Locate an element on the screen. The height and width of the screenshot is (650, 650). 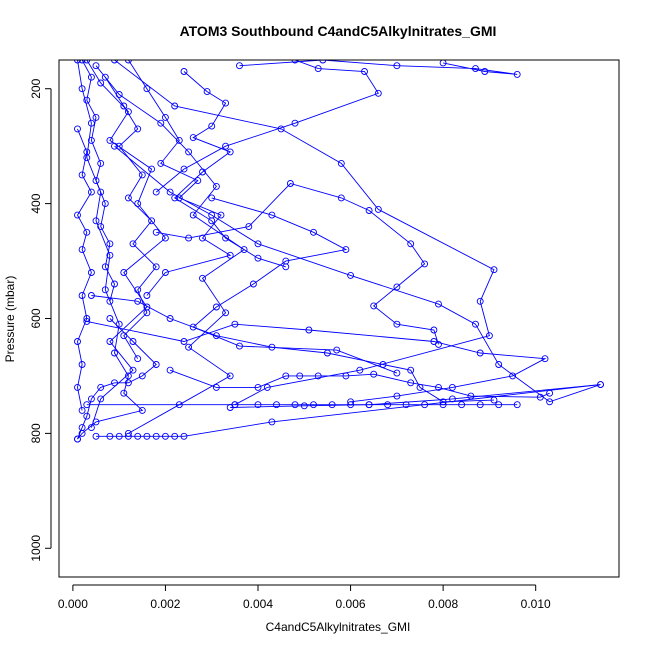
y-tick-label: 800 is located at coordinates (36, 433).